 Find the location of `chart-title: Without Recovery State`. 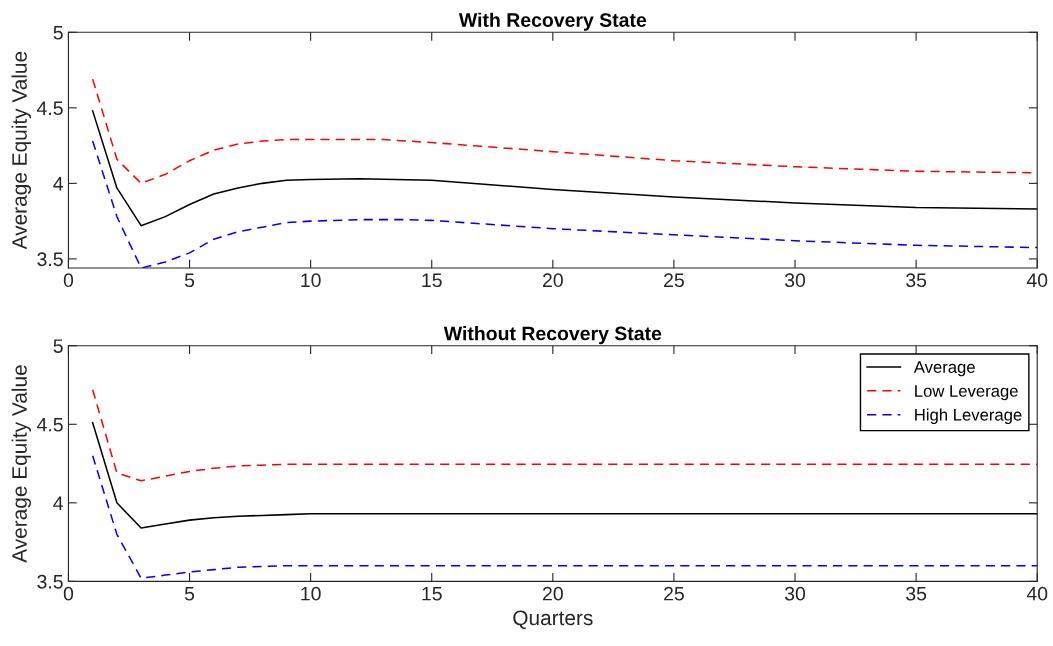

chart-title: Without Recovery State is located at coordinates (552, 335).